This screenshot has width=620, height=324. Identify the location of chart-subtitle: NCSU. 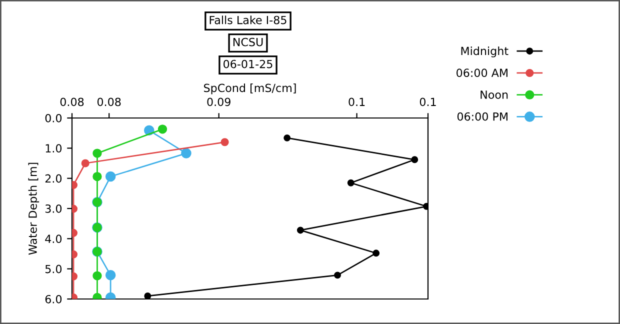
(248, 42).